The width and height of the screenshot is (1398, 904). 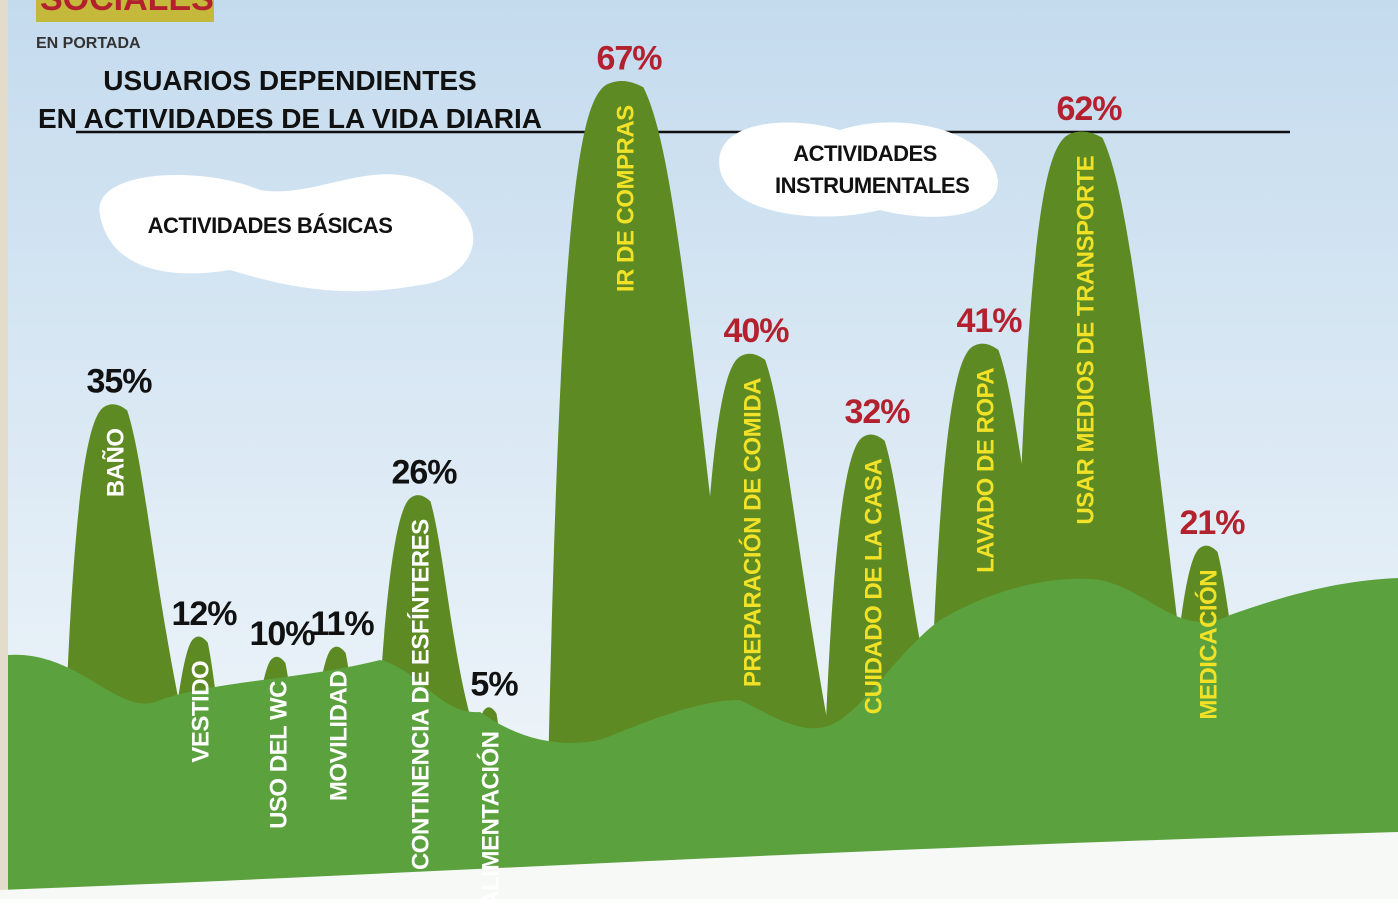 I want to click on category-label: CUIDADO DE LA CASA, so click(x=873, y=587).